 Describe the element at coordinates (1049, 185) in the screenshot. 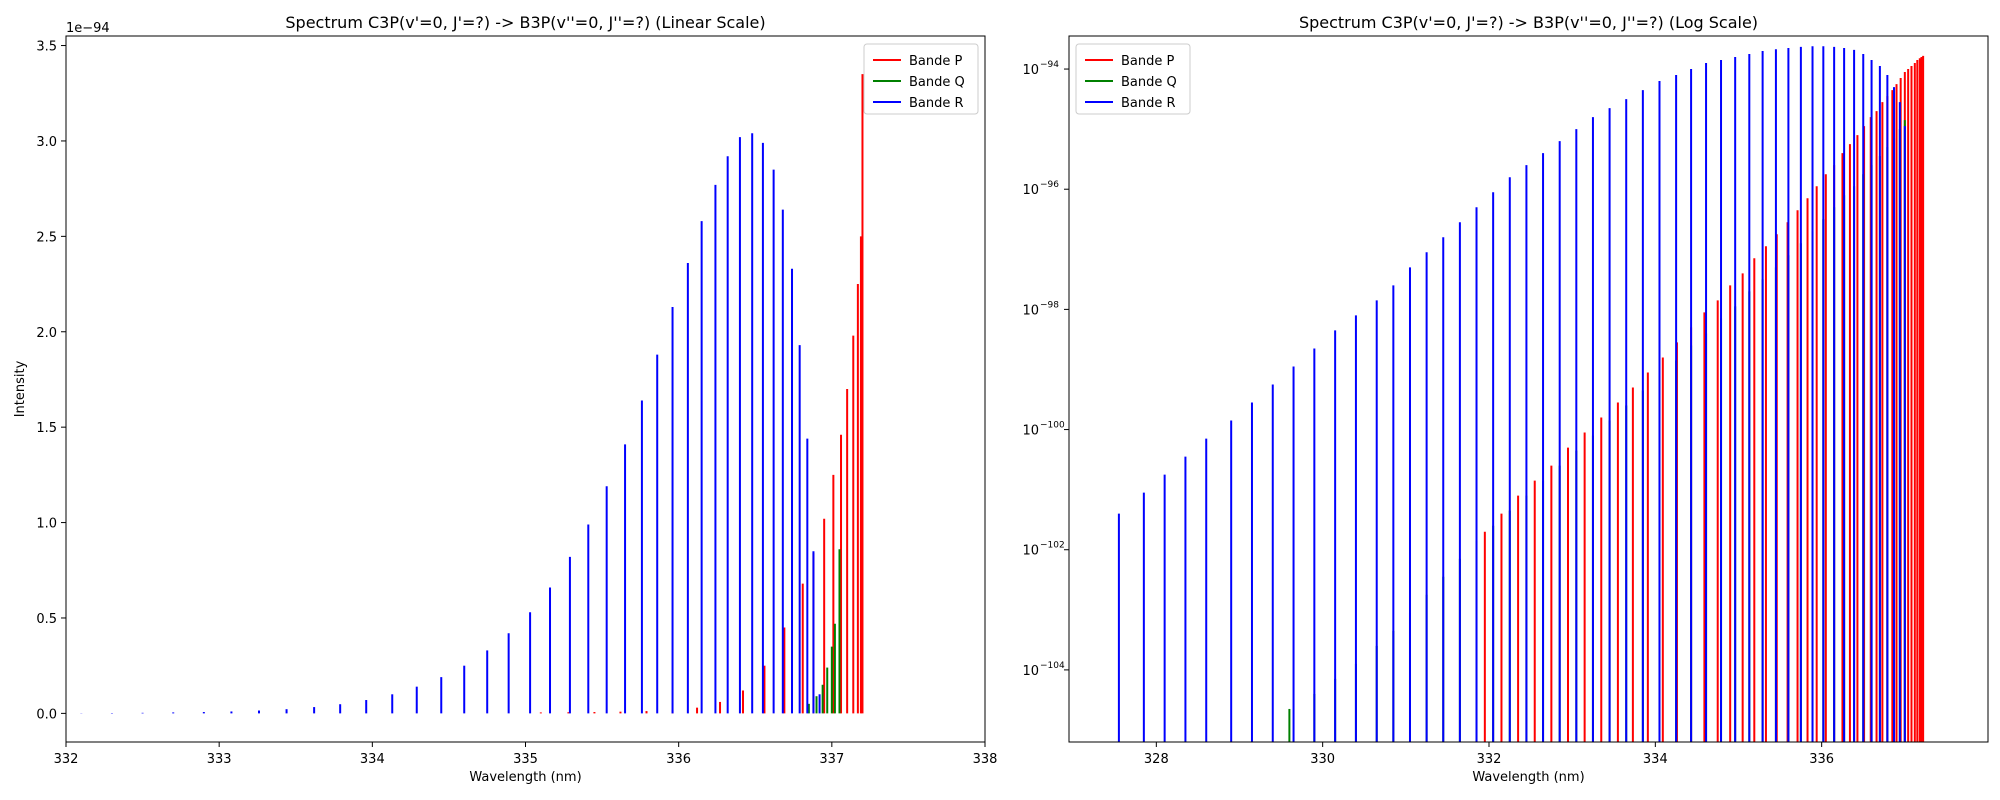

I see `y-tick-exponent: −96` at that location.